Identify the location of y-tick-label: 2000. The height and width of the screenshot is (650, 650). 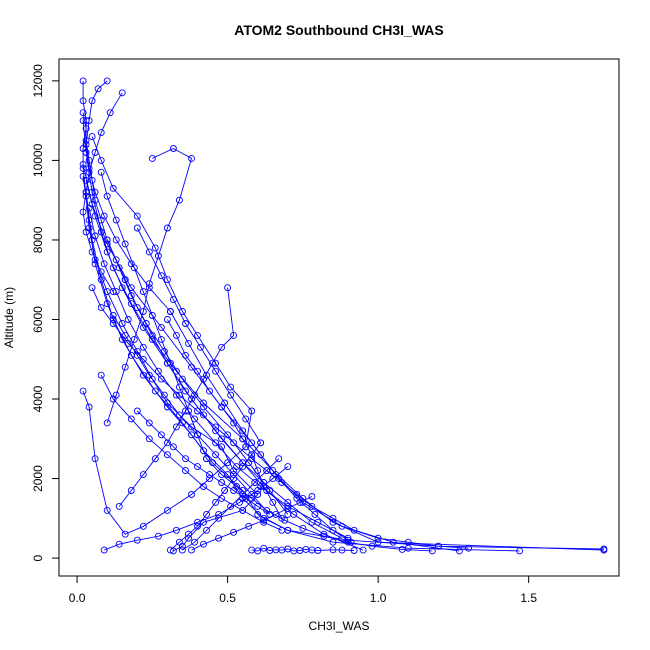
(38, 478).